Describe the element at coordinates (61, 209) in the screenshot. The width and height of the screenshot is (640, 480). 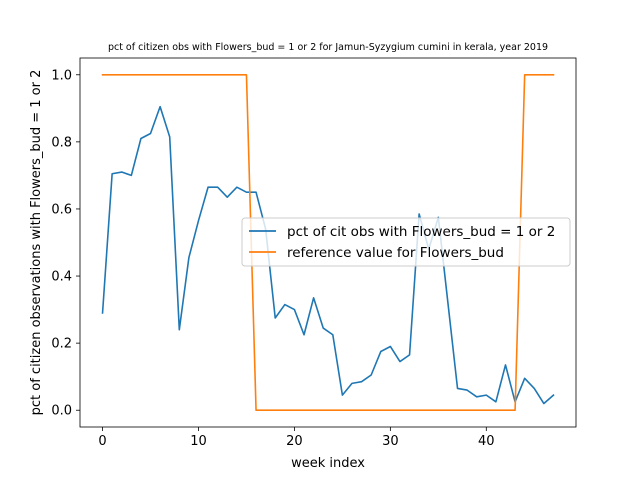
I see `y-tick-label: 0.6` at that location.